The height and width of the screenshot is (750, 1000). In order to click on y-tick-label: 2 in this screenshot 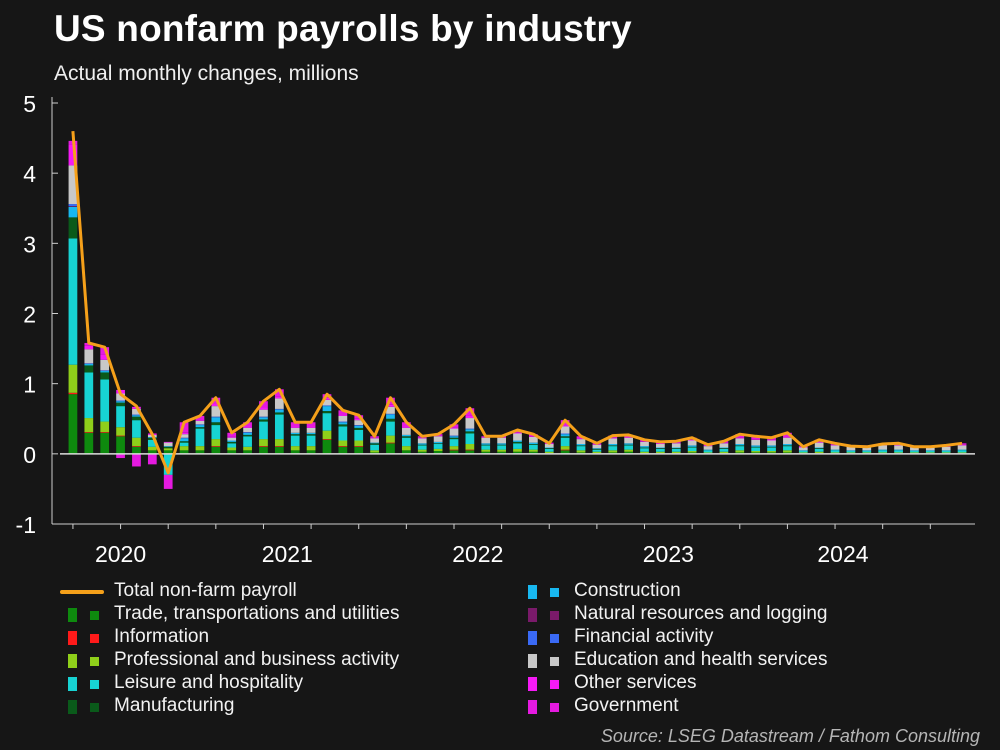, I will do `click(29, 315)`.